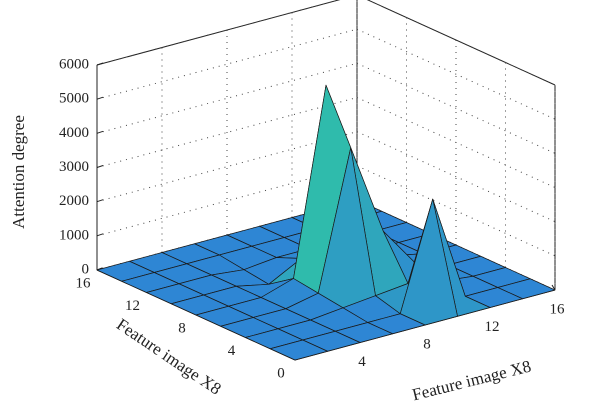 The image size is (600, 413). What do you see at coordinates (86, 269) in the screenshot?
I see `z-tick-label: 0` at bounding box center [86, 269].